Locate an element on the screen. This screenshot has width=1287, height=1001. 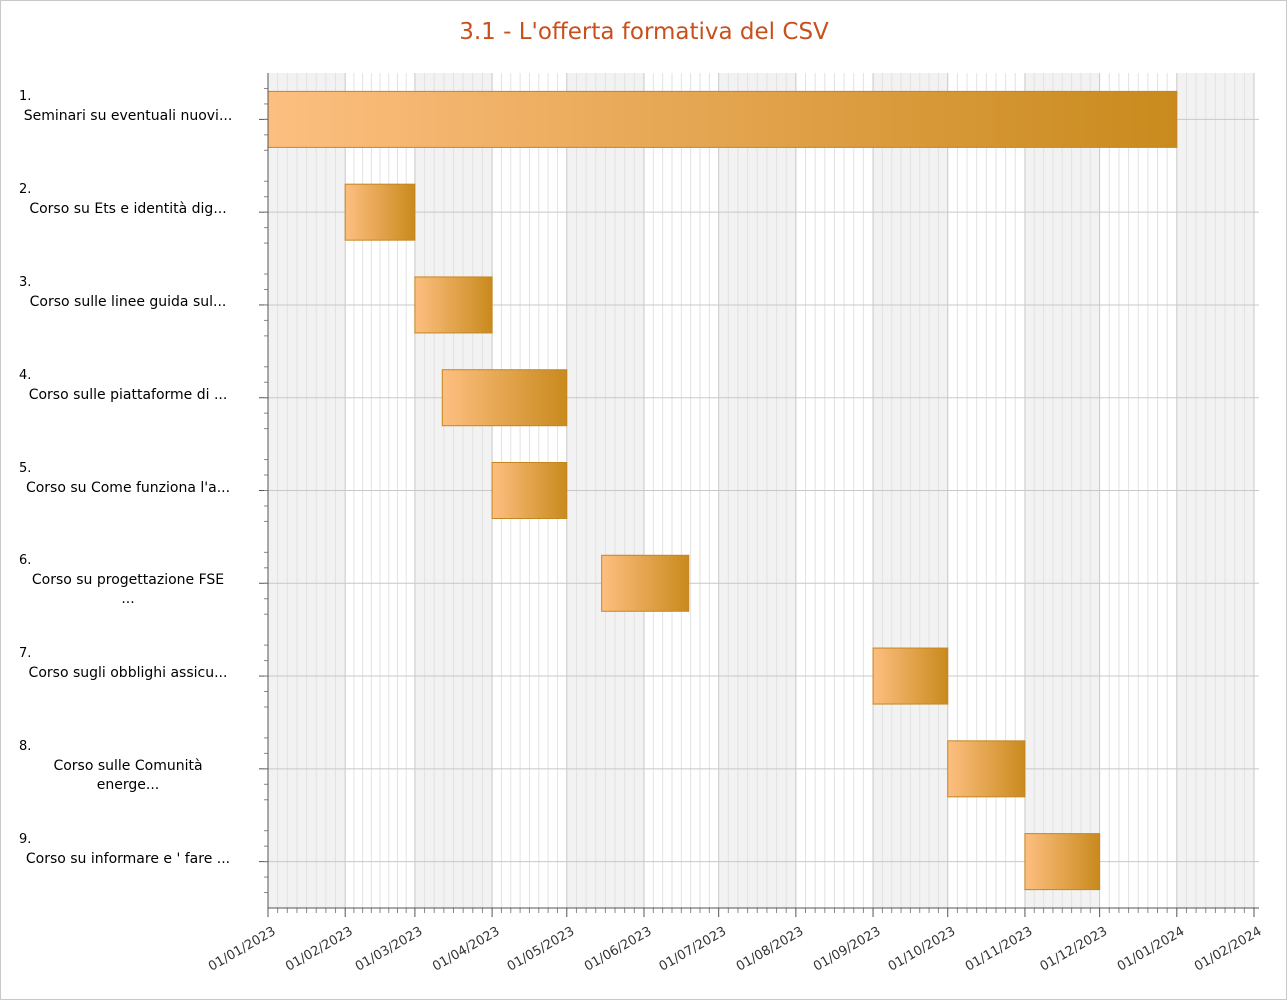
task-number: 9. is located at coordinates (25, 839).